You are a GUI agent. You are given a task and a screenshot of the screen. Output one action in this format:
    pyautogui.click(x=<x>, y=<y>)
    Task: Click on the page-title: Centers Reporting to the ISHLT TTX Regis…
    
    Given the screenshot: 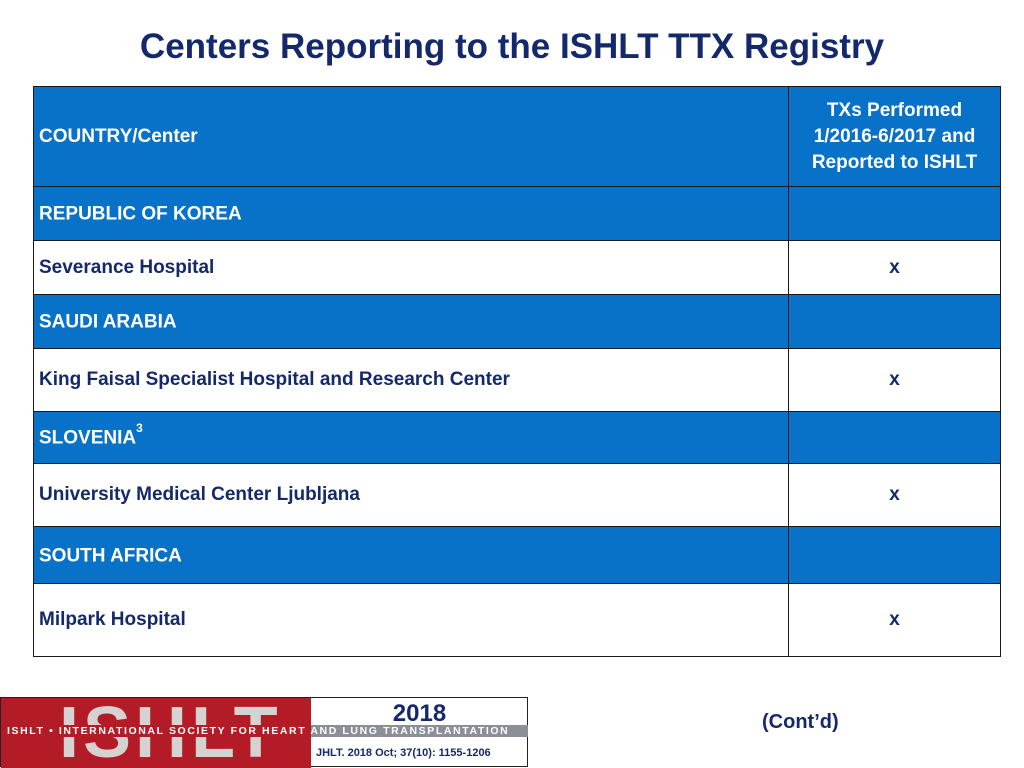 What is the action you would take?
    pyautogui.click(x=512, y=46)
    